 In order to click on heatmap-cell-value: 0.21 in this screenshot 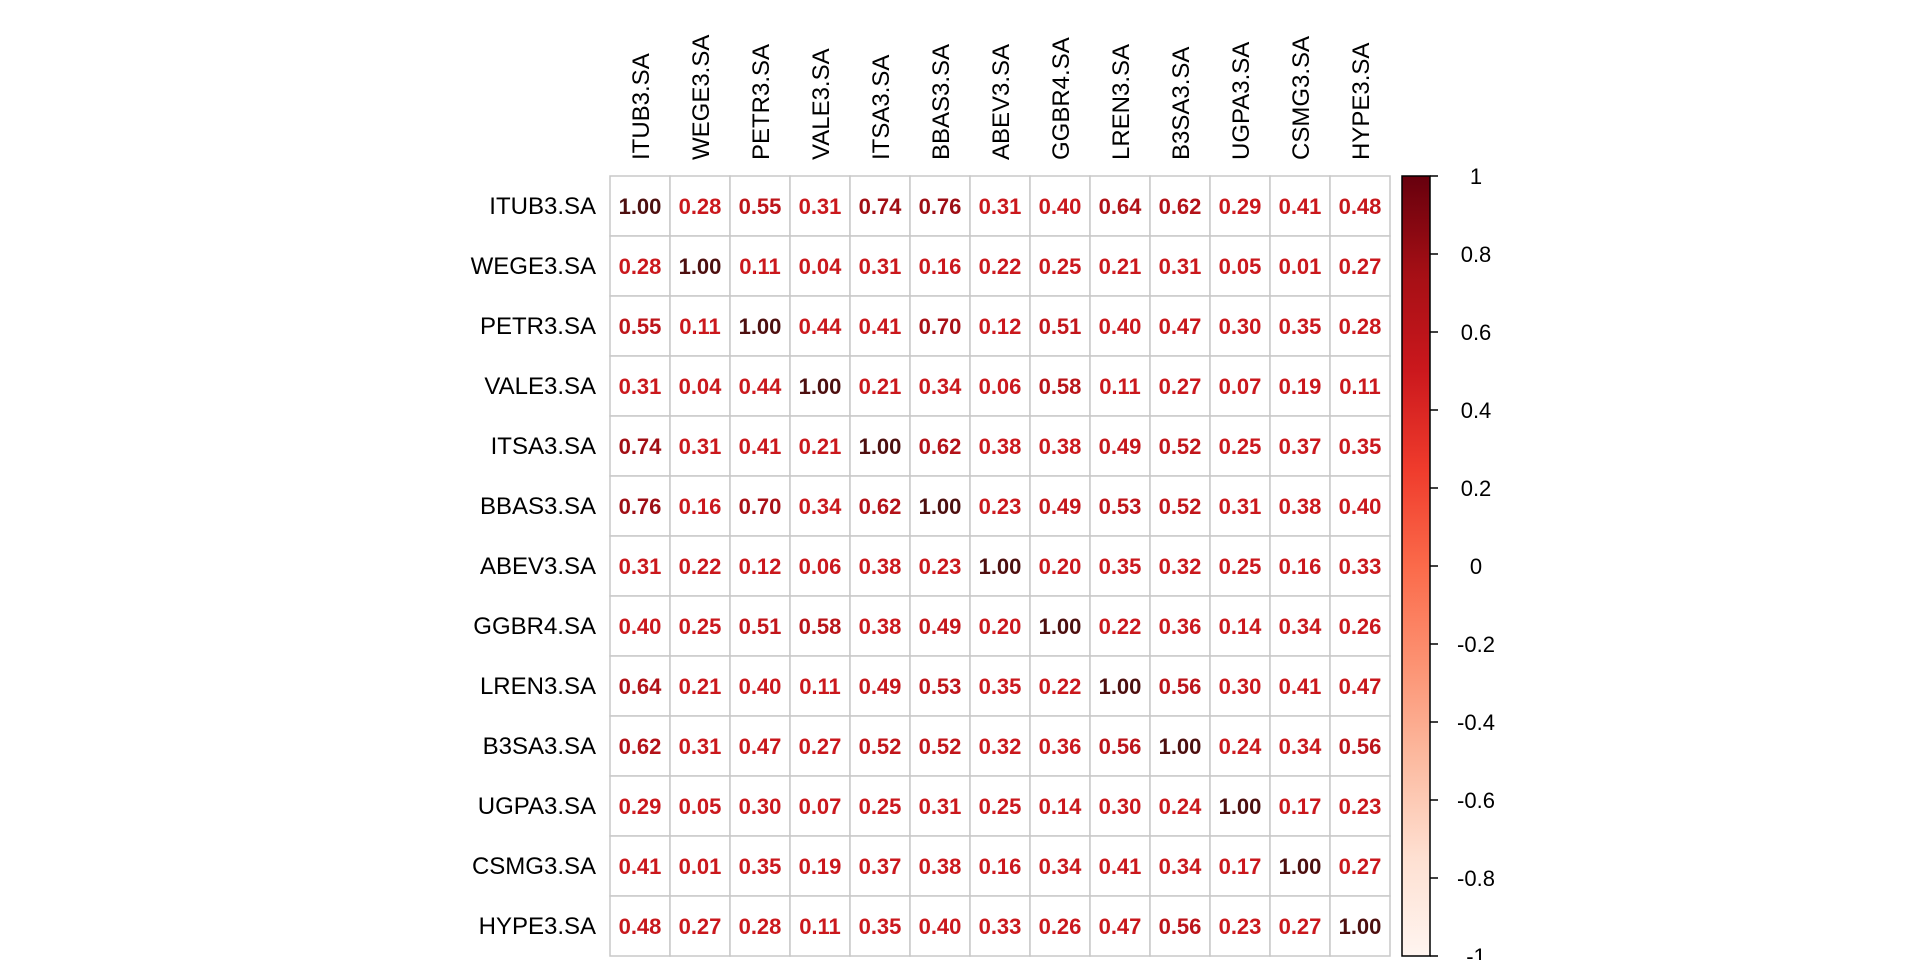, I will do `click(820, 446)`.